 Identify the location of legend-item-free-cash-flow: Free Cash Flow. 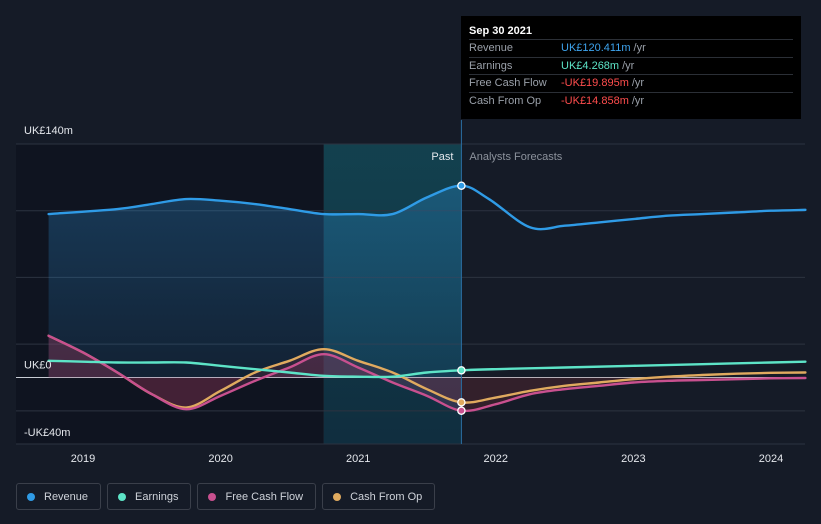
(257, 496).